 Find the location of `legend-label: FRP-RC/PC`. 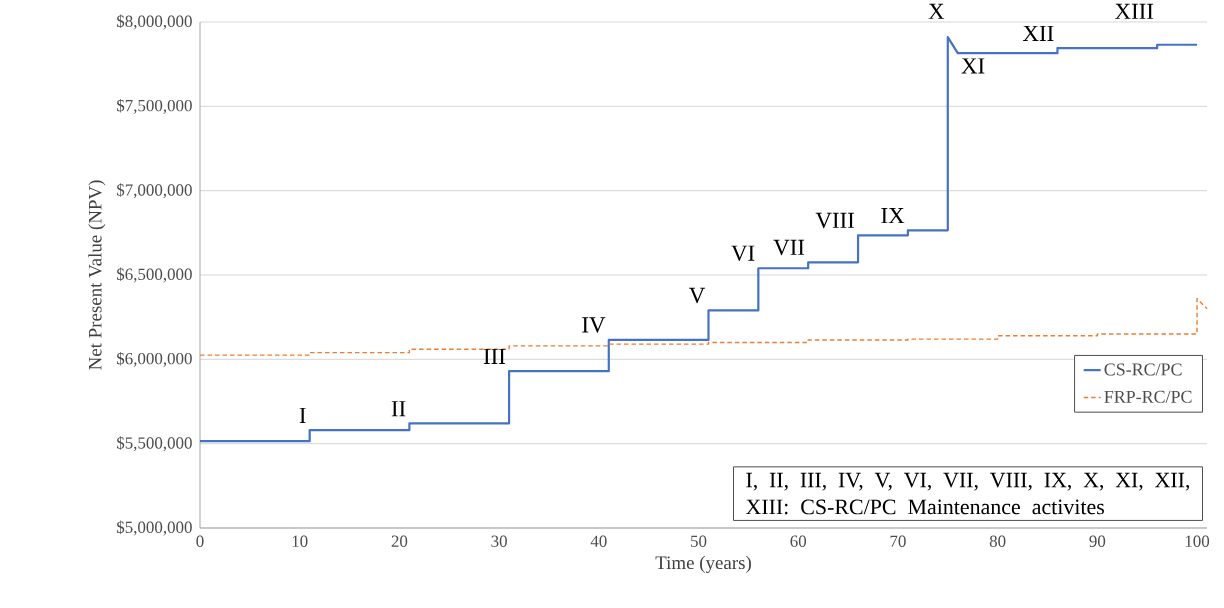

legend-label: FRP-RC/PC is located at coordinates (1148, 396).